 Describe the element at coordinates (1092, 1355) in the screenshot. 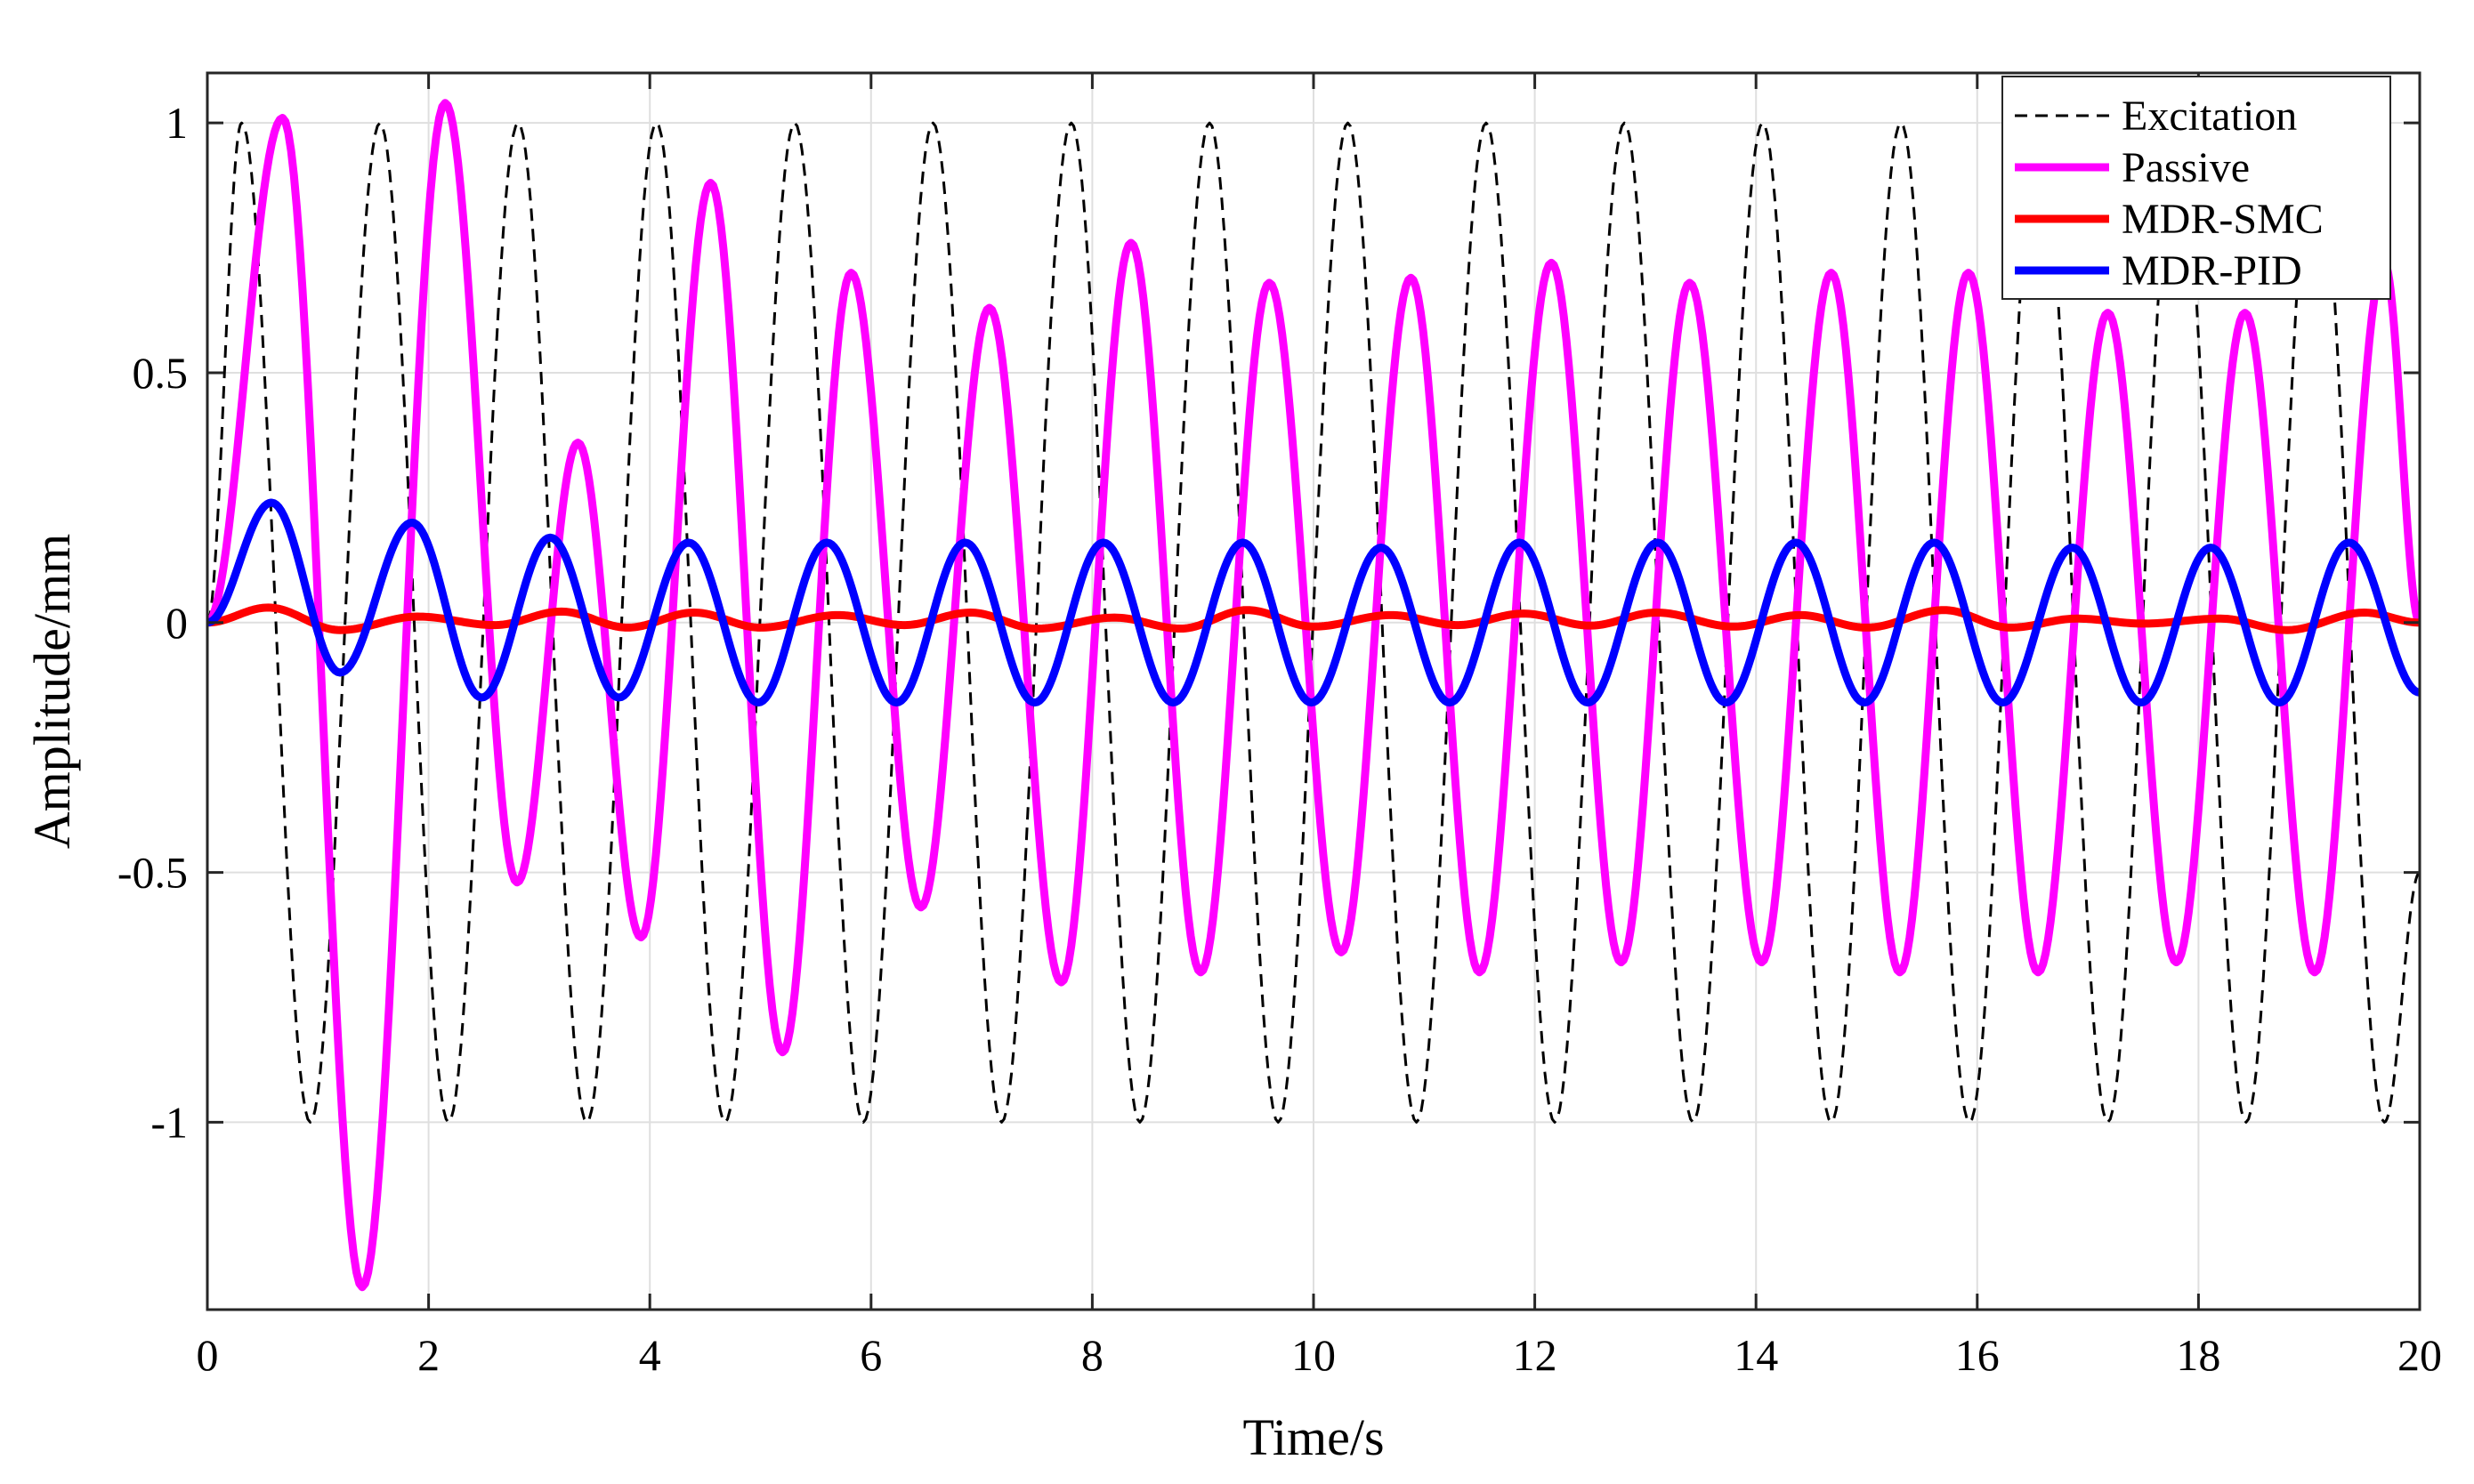

I see `x-tick-label: 8` at that location.